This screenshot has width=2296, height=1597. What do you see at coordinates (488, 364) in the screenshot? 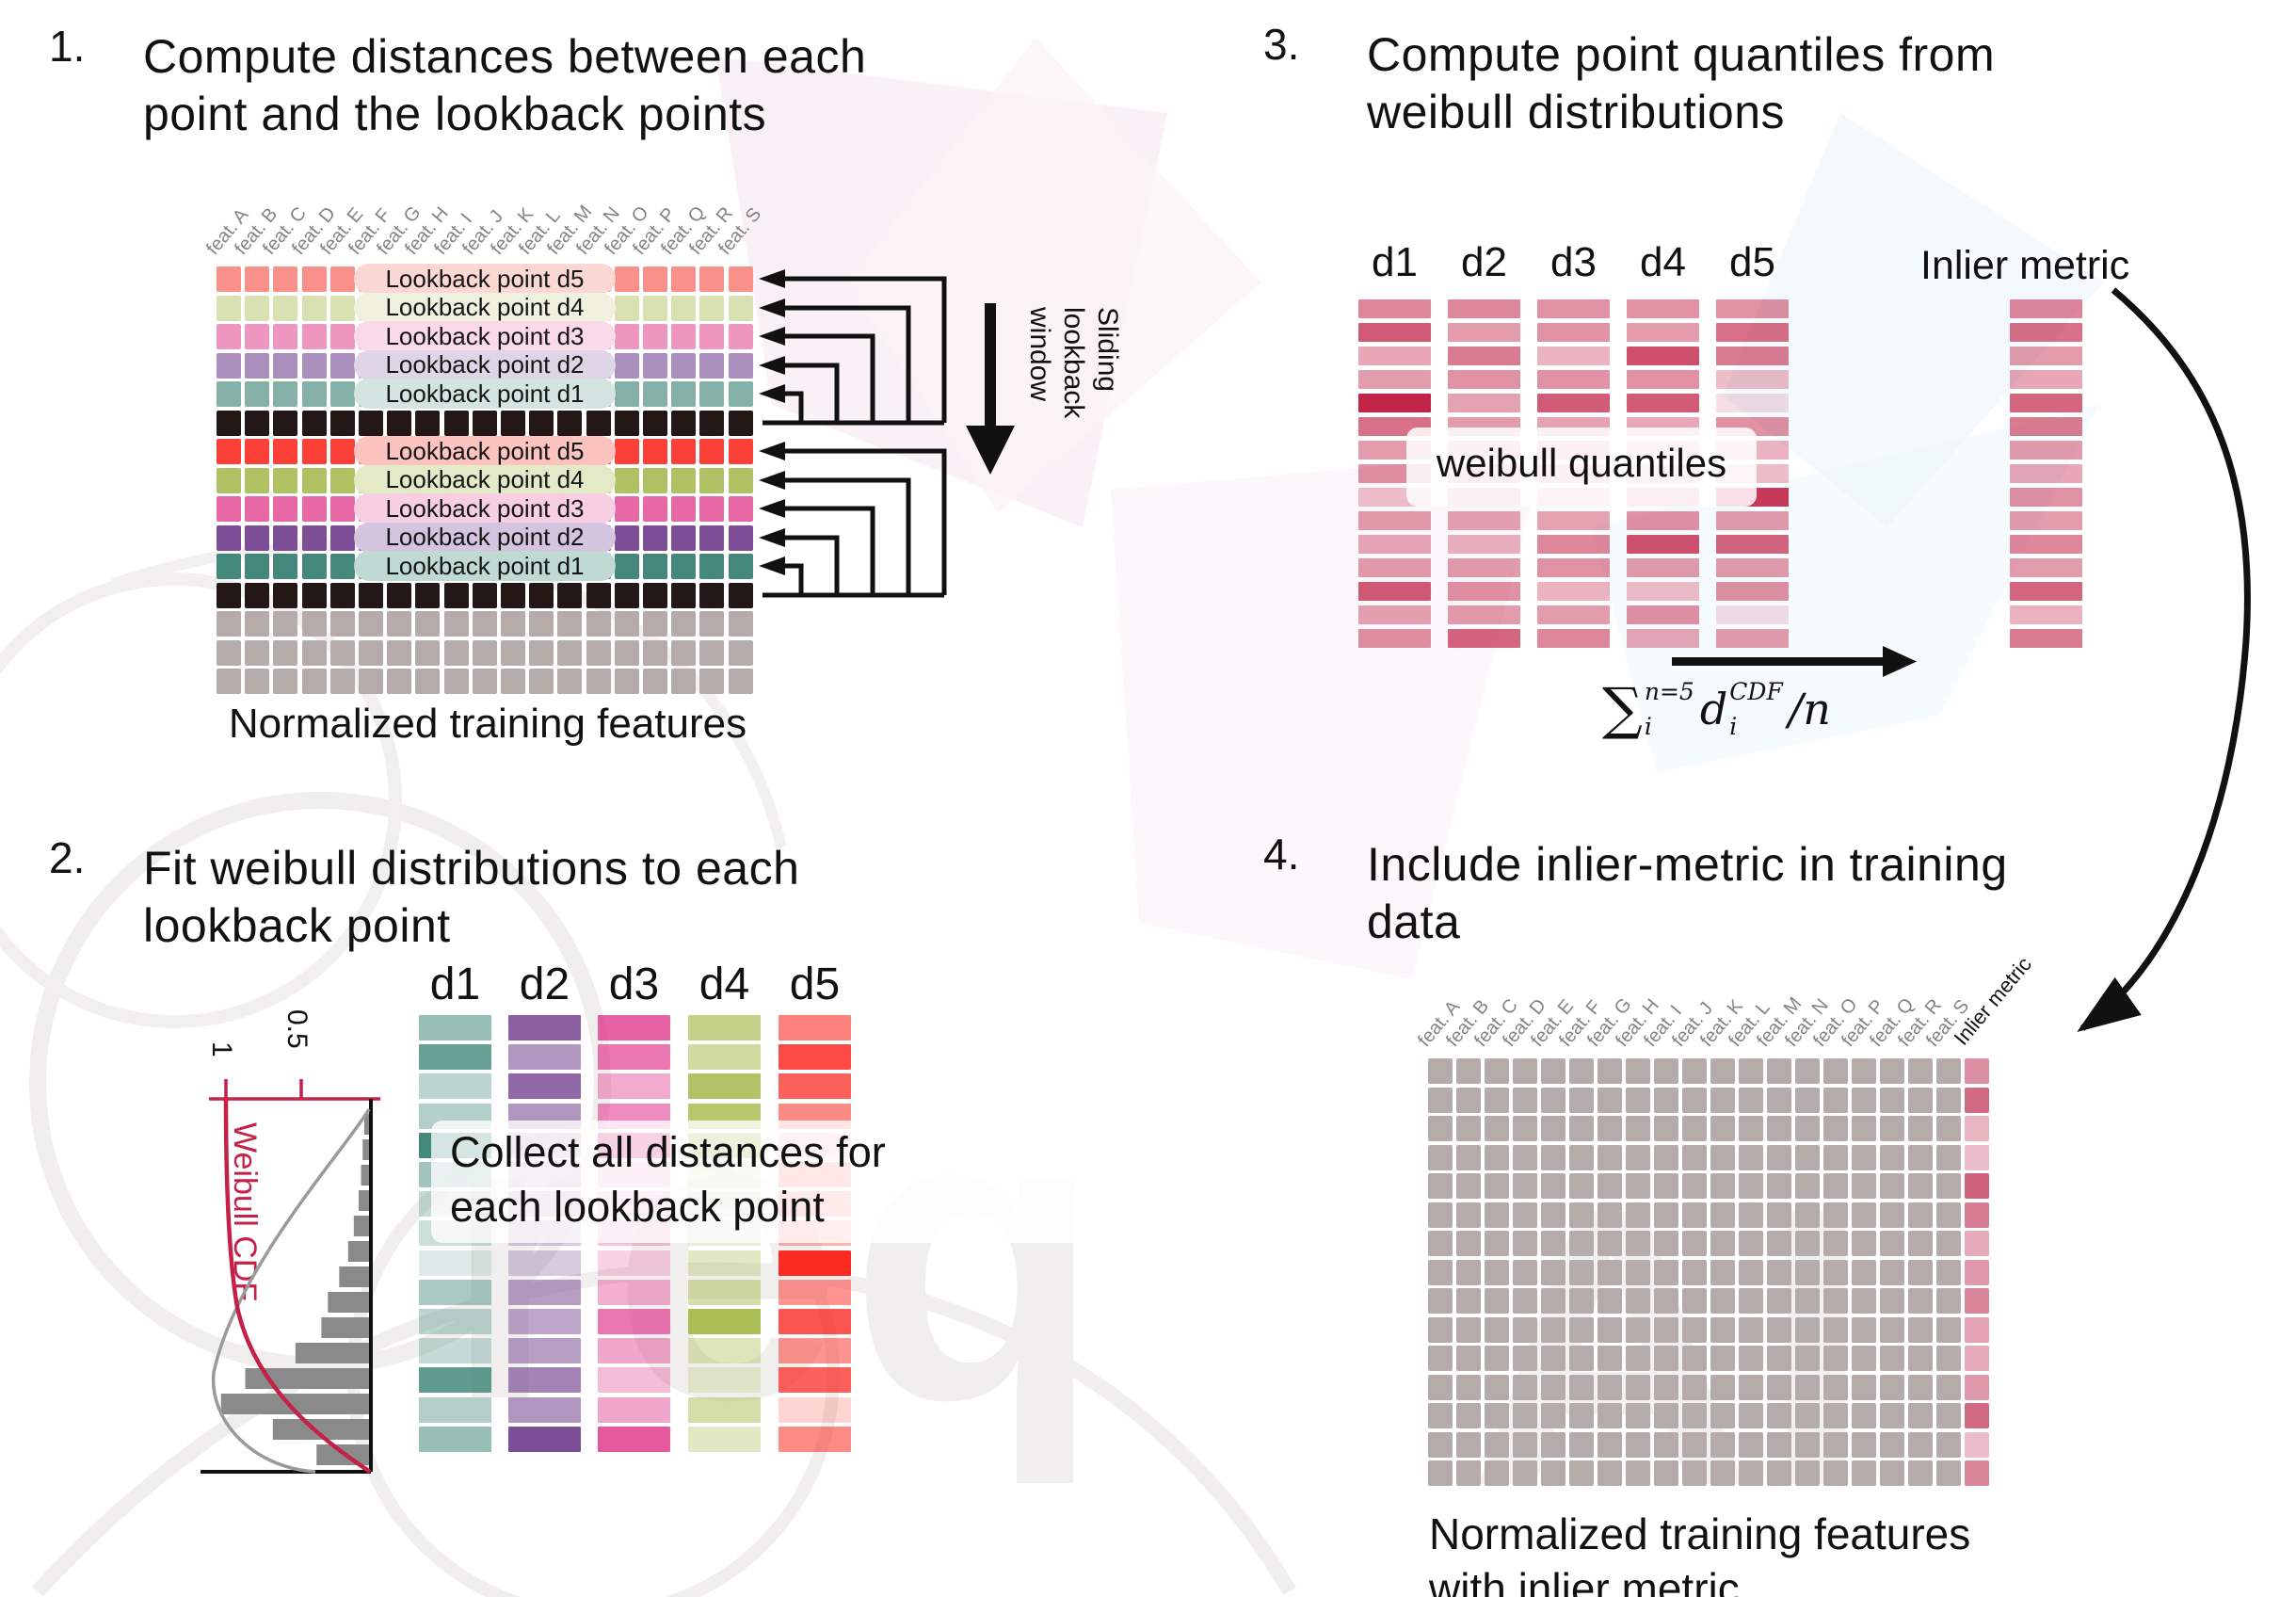
I see `lookback-row: Lookback point d2` at bounding box center [488, 364].